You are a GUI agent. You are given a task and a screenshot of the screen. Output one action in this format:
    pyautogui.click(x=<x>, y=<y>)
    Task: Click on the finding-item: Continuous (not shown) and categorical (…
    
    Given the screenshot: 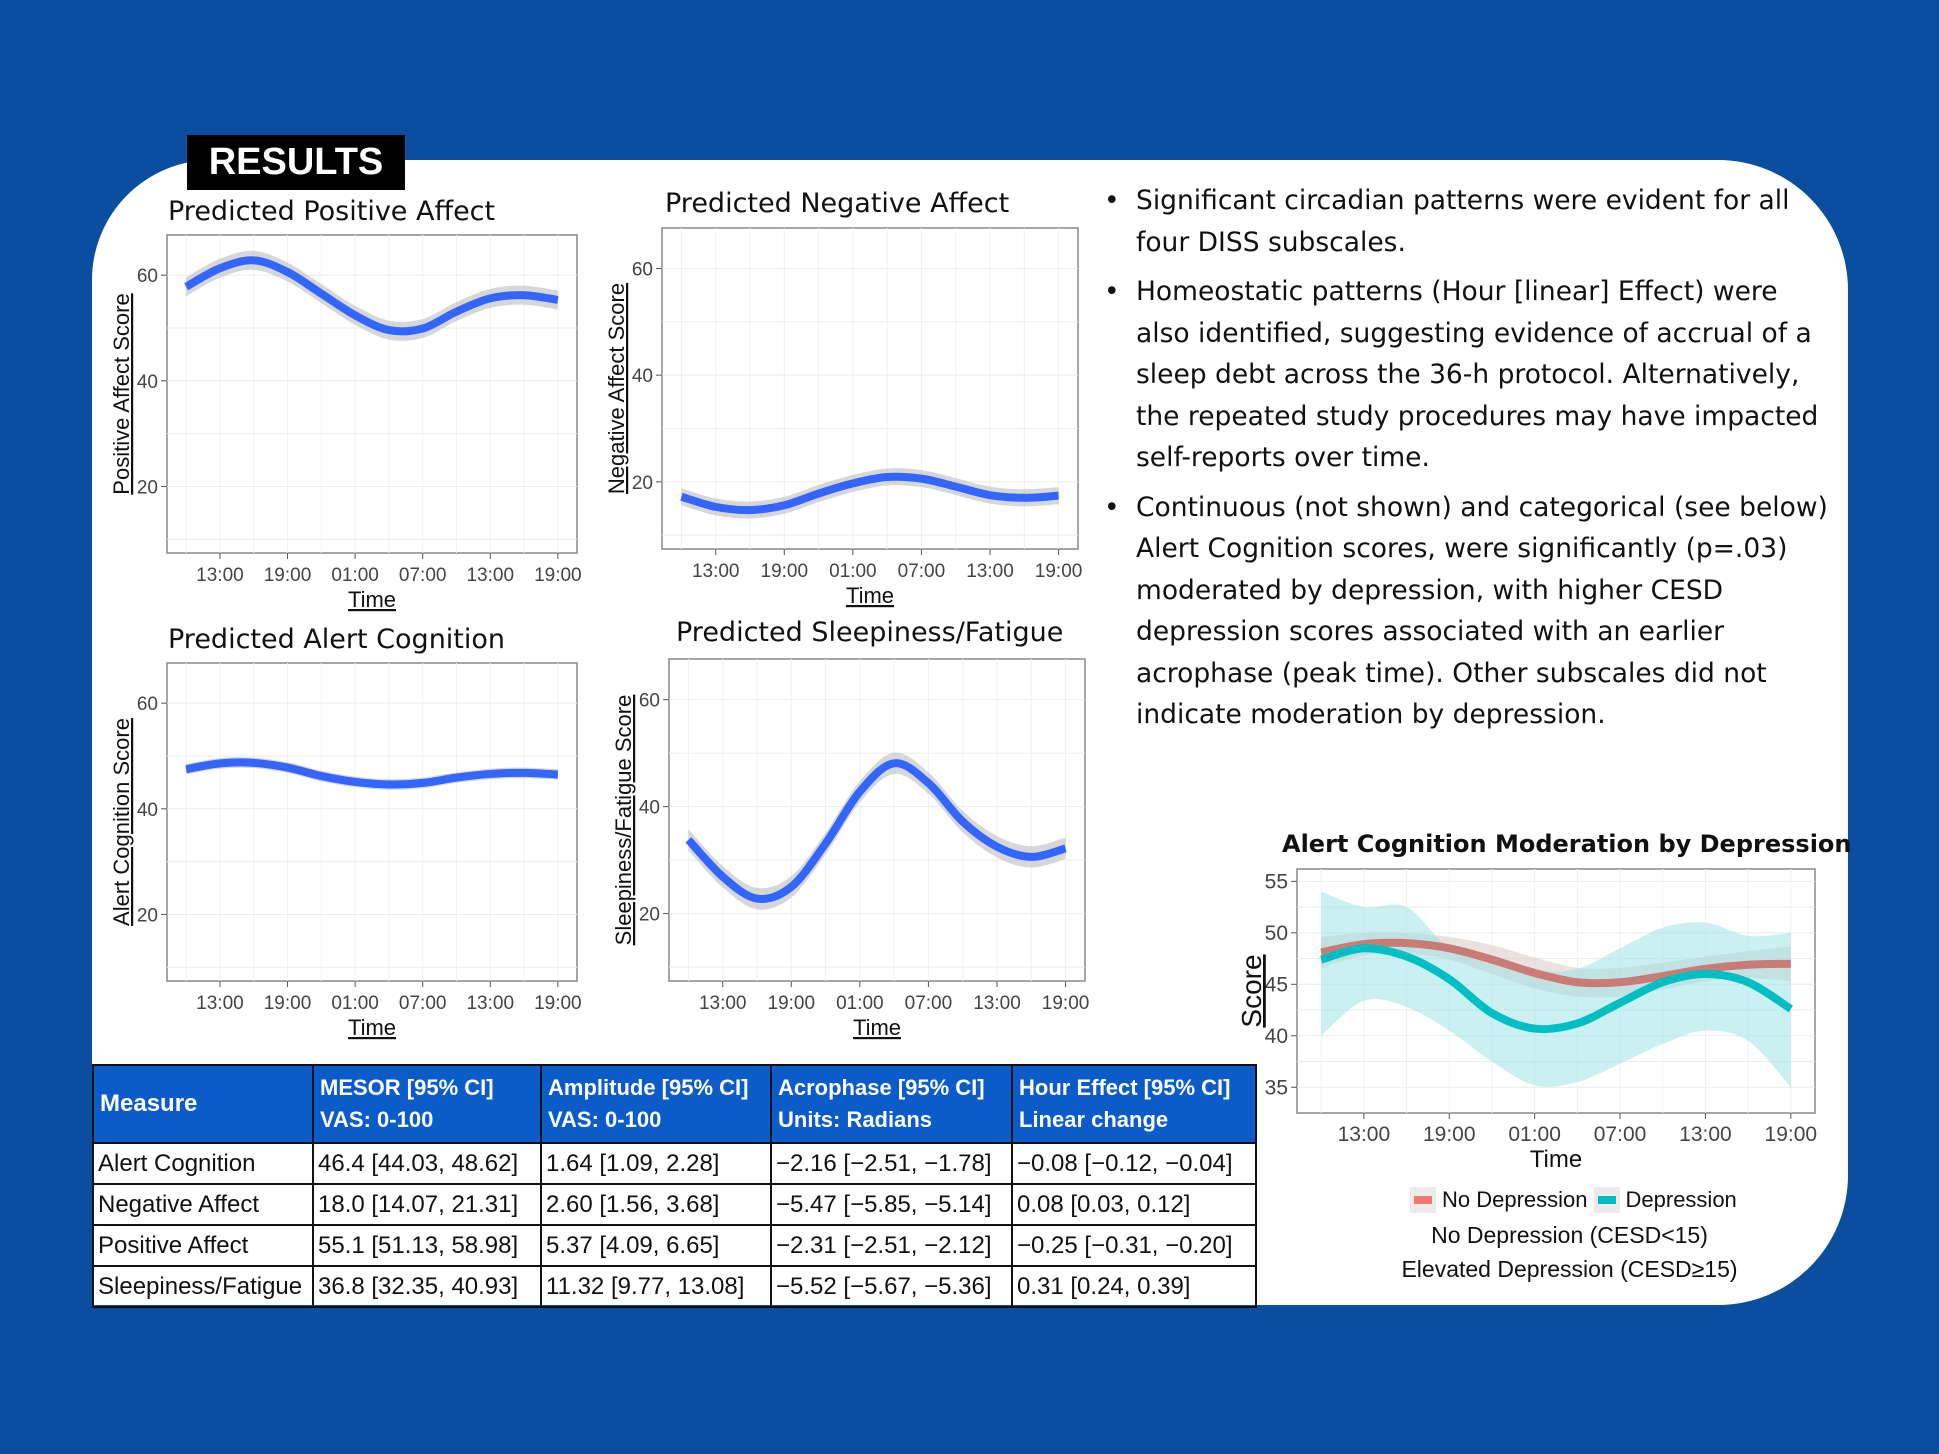 What is the action you would take?
    pyautogui.click(x=1465, y=611)
    